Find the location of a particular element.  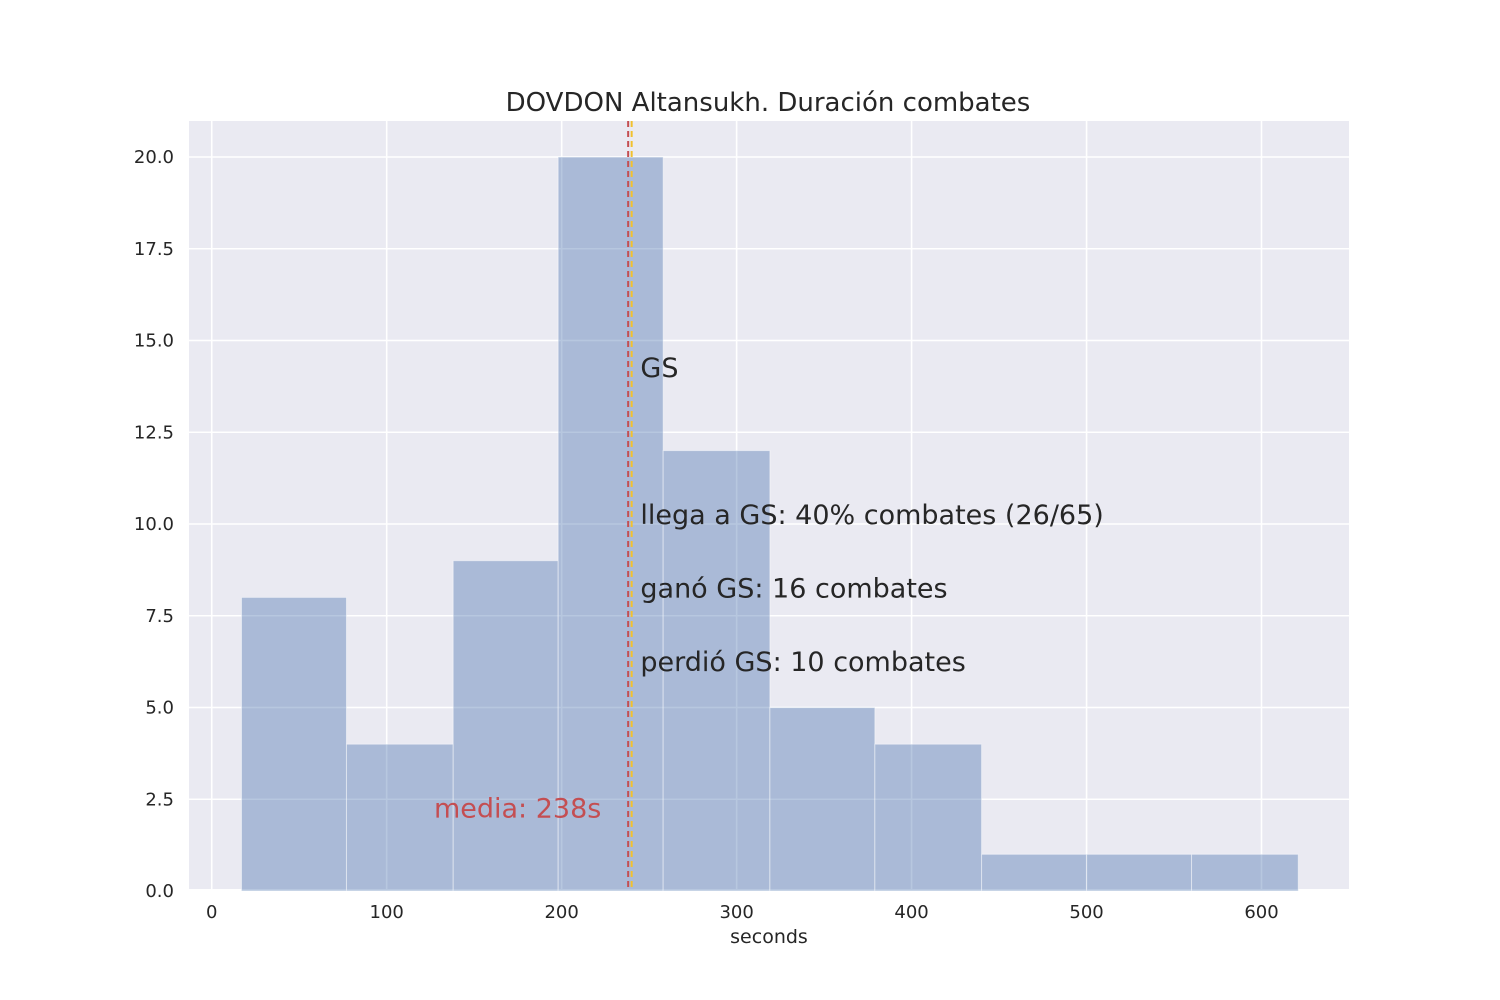

x-tick-label: 100 is located at coordinates (387, 912).